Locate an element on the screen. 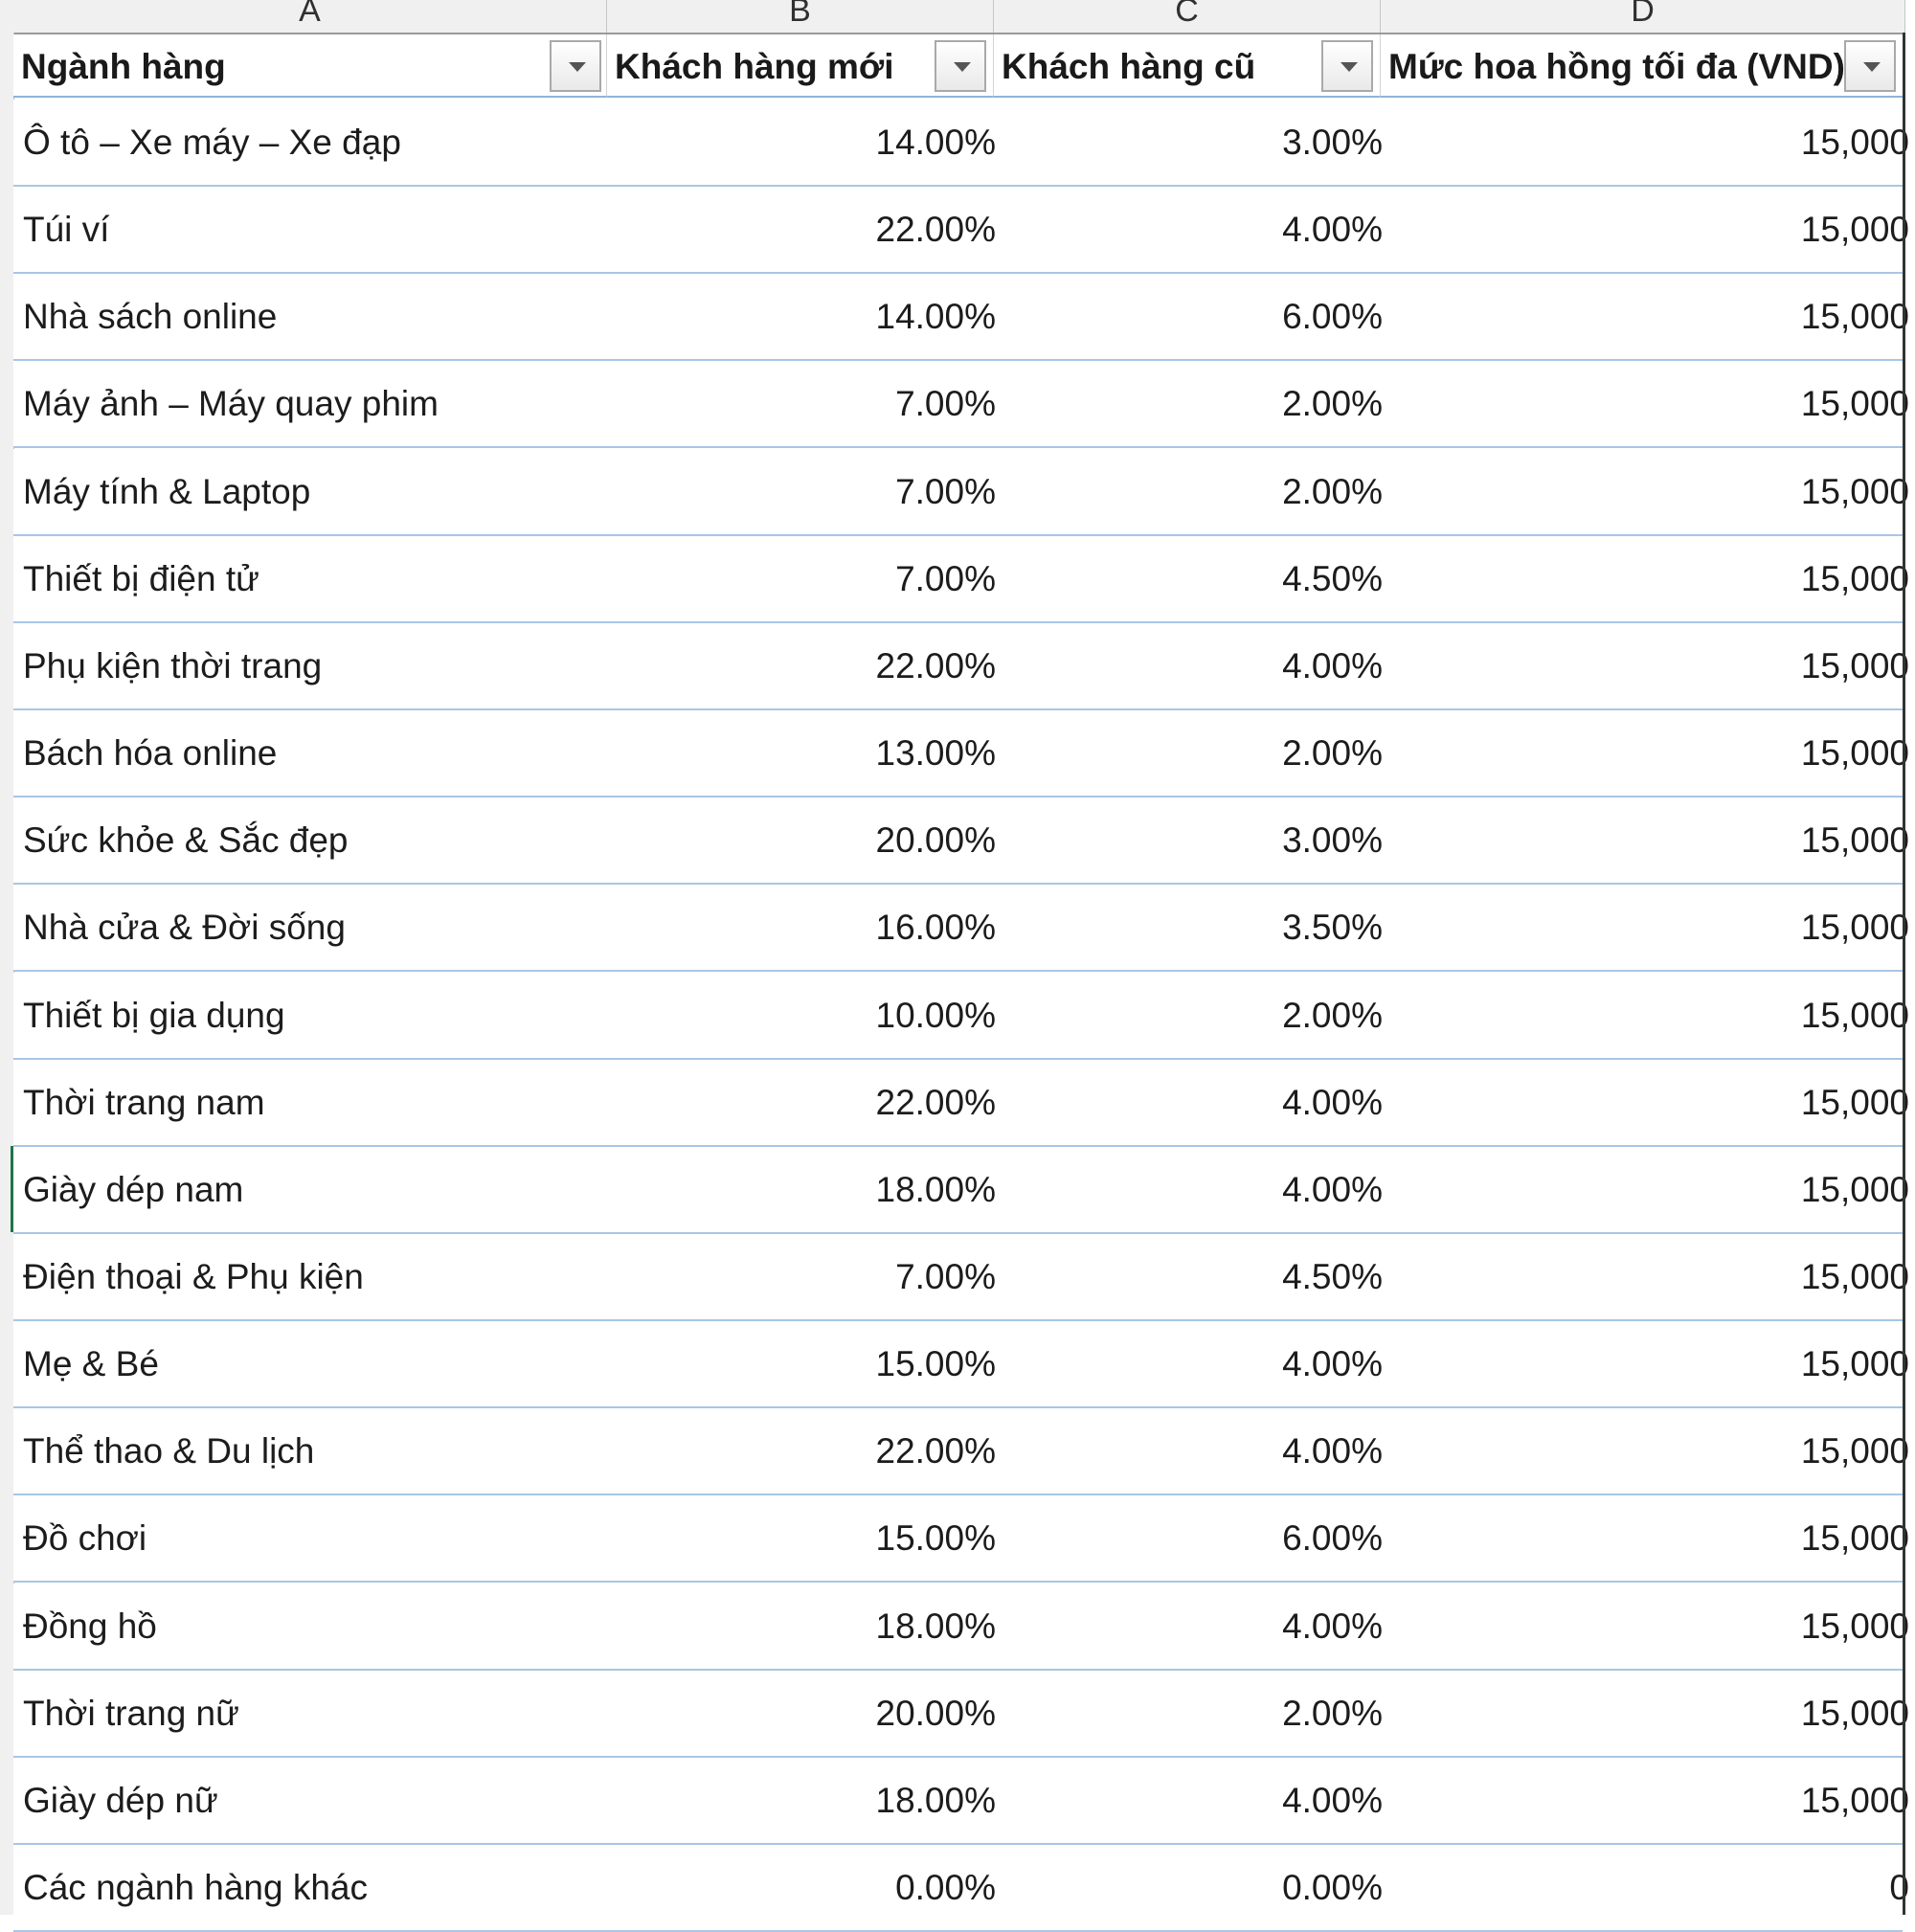  cell-category: Máy tính & Laptop is located at coordinates (167, 491).